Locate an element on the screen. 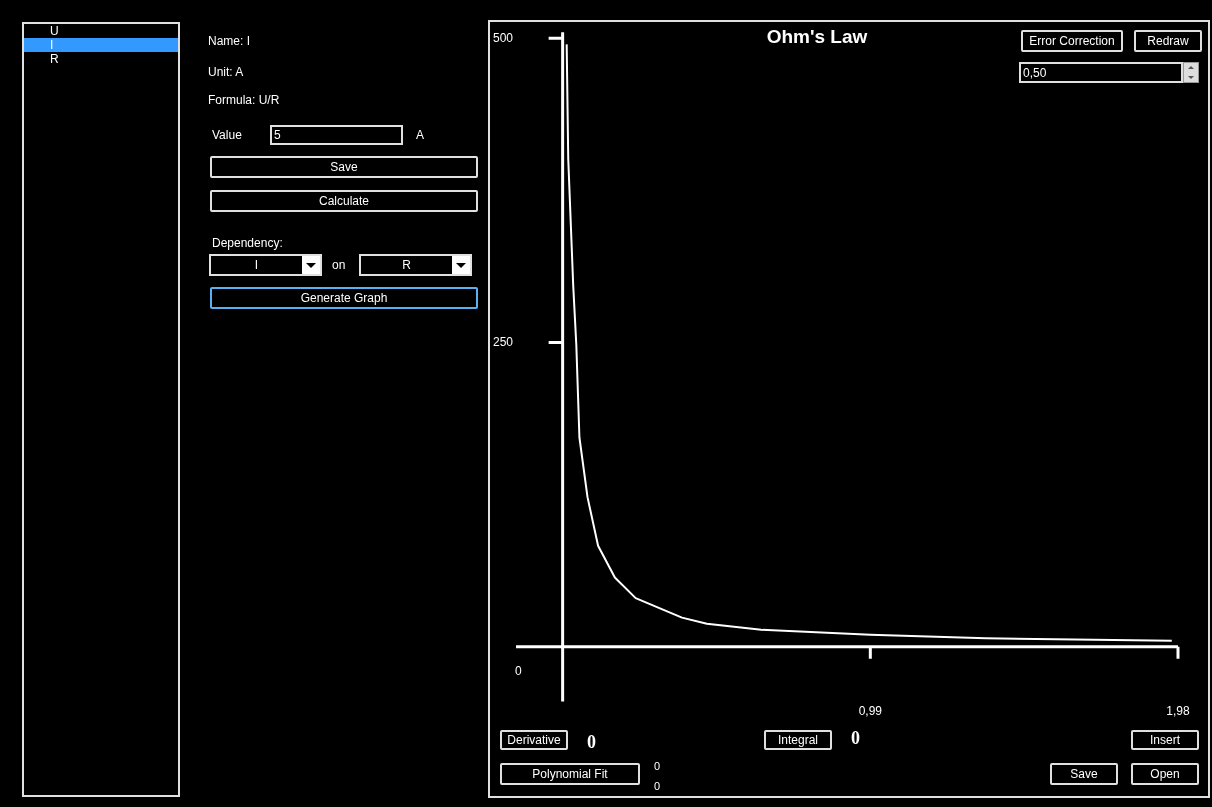 The image size is (1212, 807). button: Redraw is located at coordinates (1168, 41).